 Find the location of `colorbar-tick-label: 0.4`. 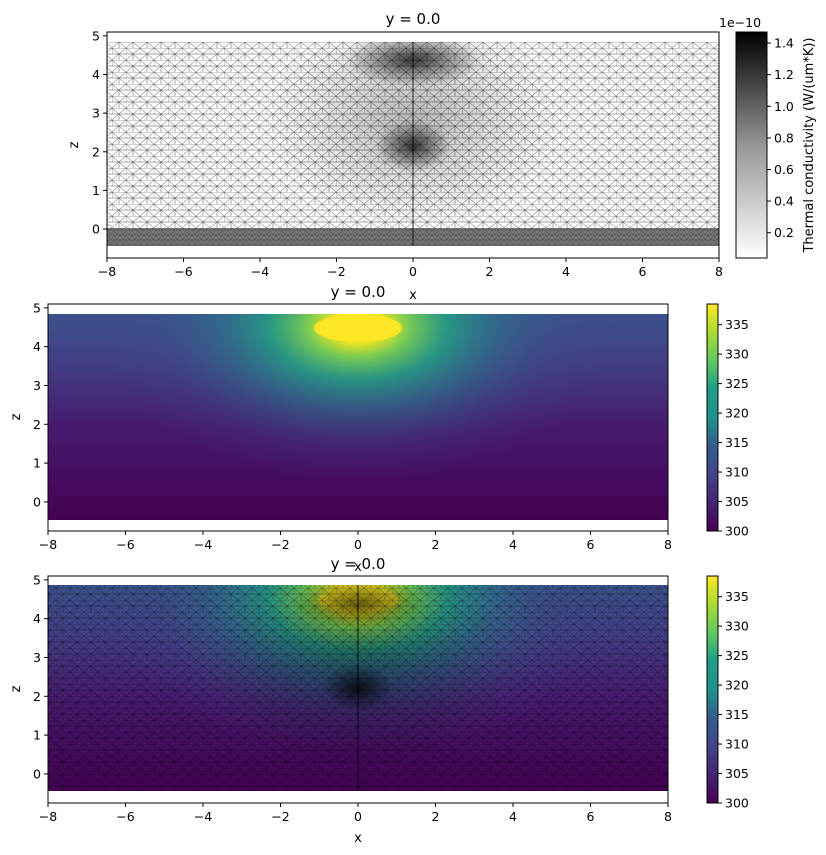

colorbar-tick-label: 0.4 is located at coordinates (784, 201).